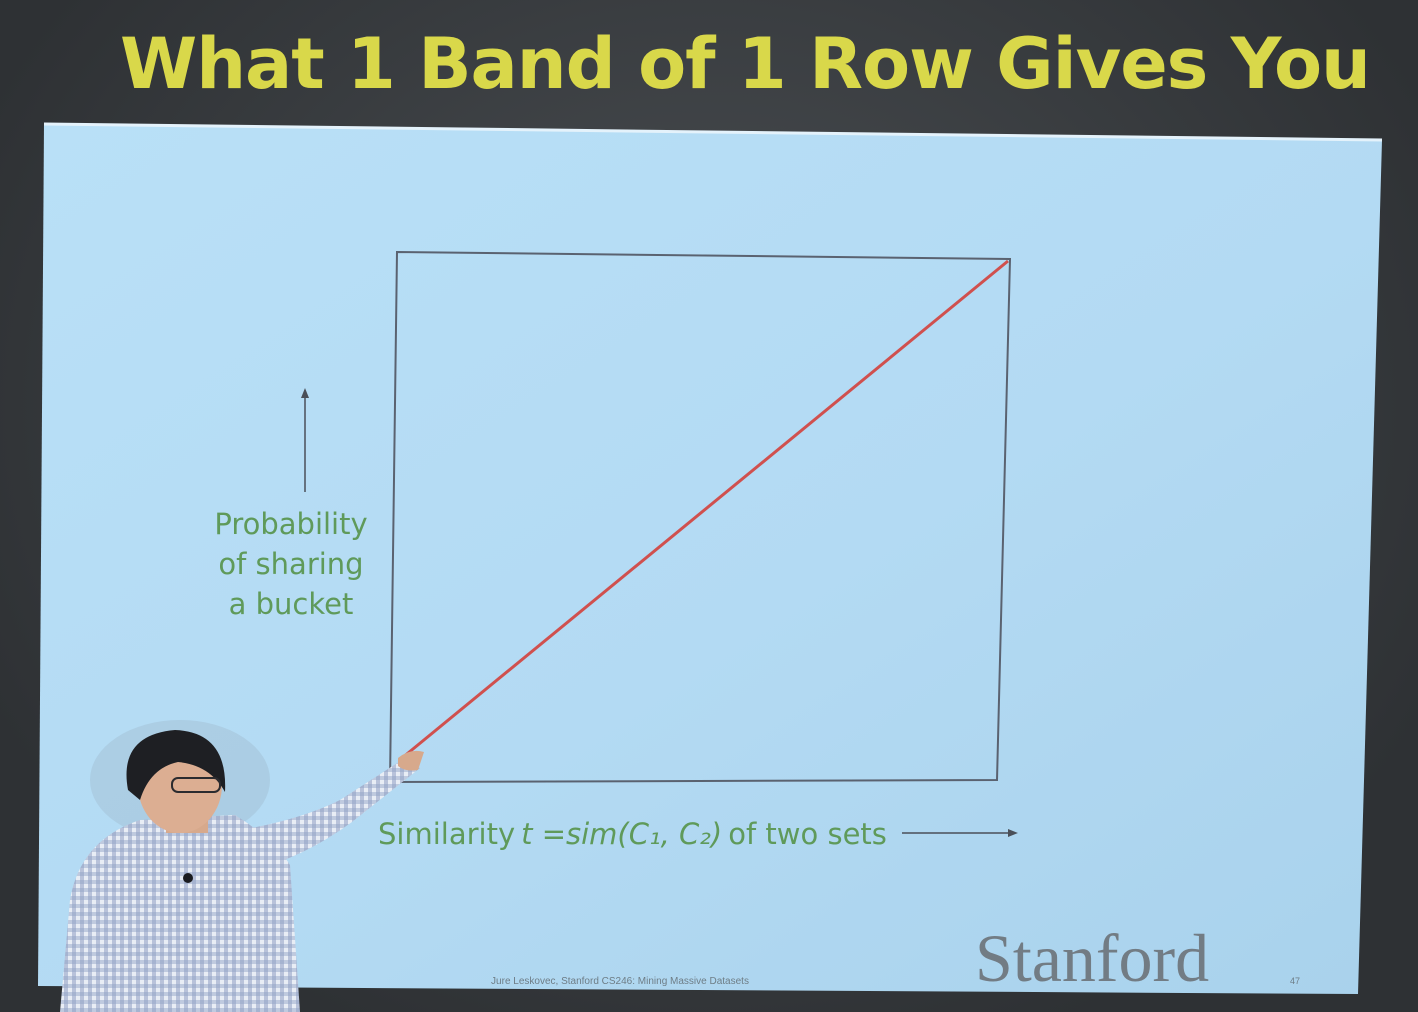 This screenshot has width=1418, height=1012. What do you see at coordinates (1013, 833) in the screenshot?
I see `x-arrow-head` at bounding box center [1013, 833].